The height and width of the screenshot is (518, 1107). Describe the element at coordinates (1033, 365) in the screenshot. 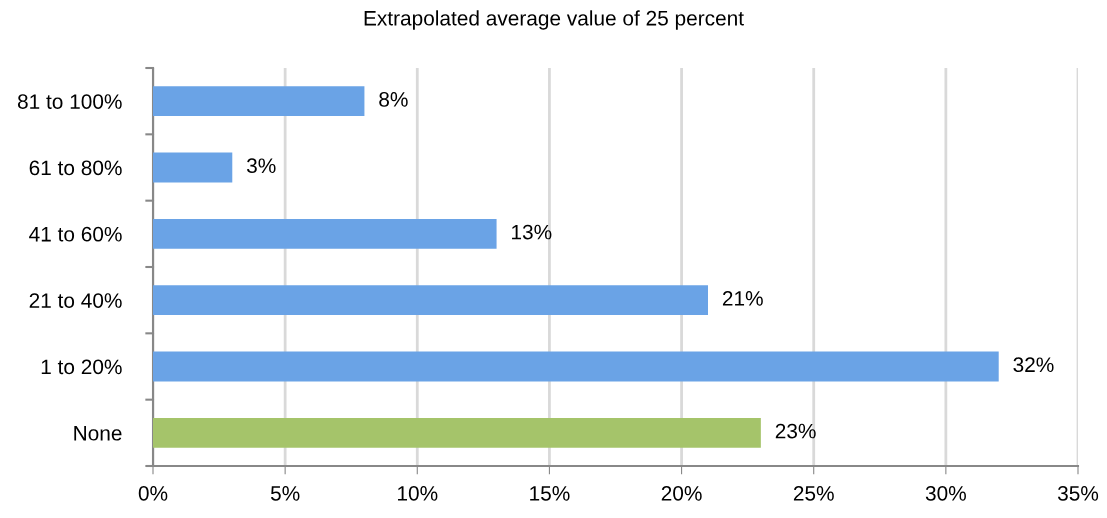

I see `data-label: 32%` at that location.